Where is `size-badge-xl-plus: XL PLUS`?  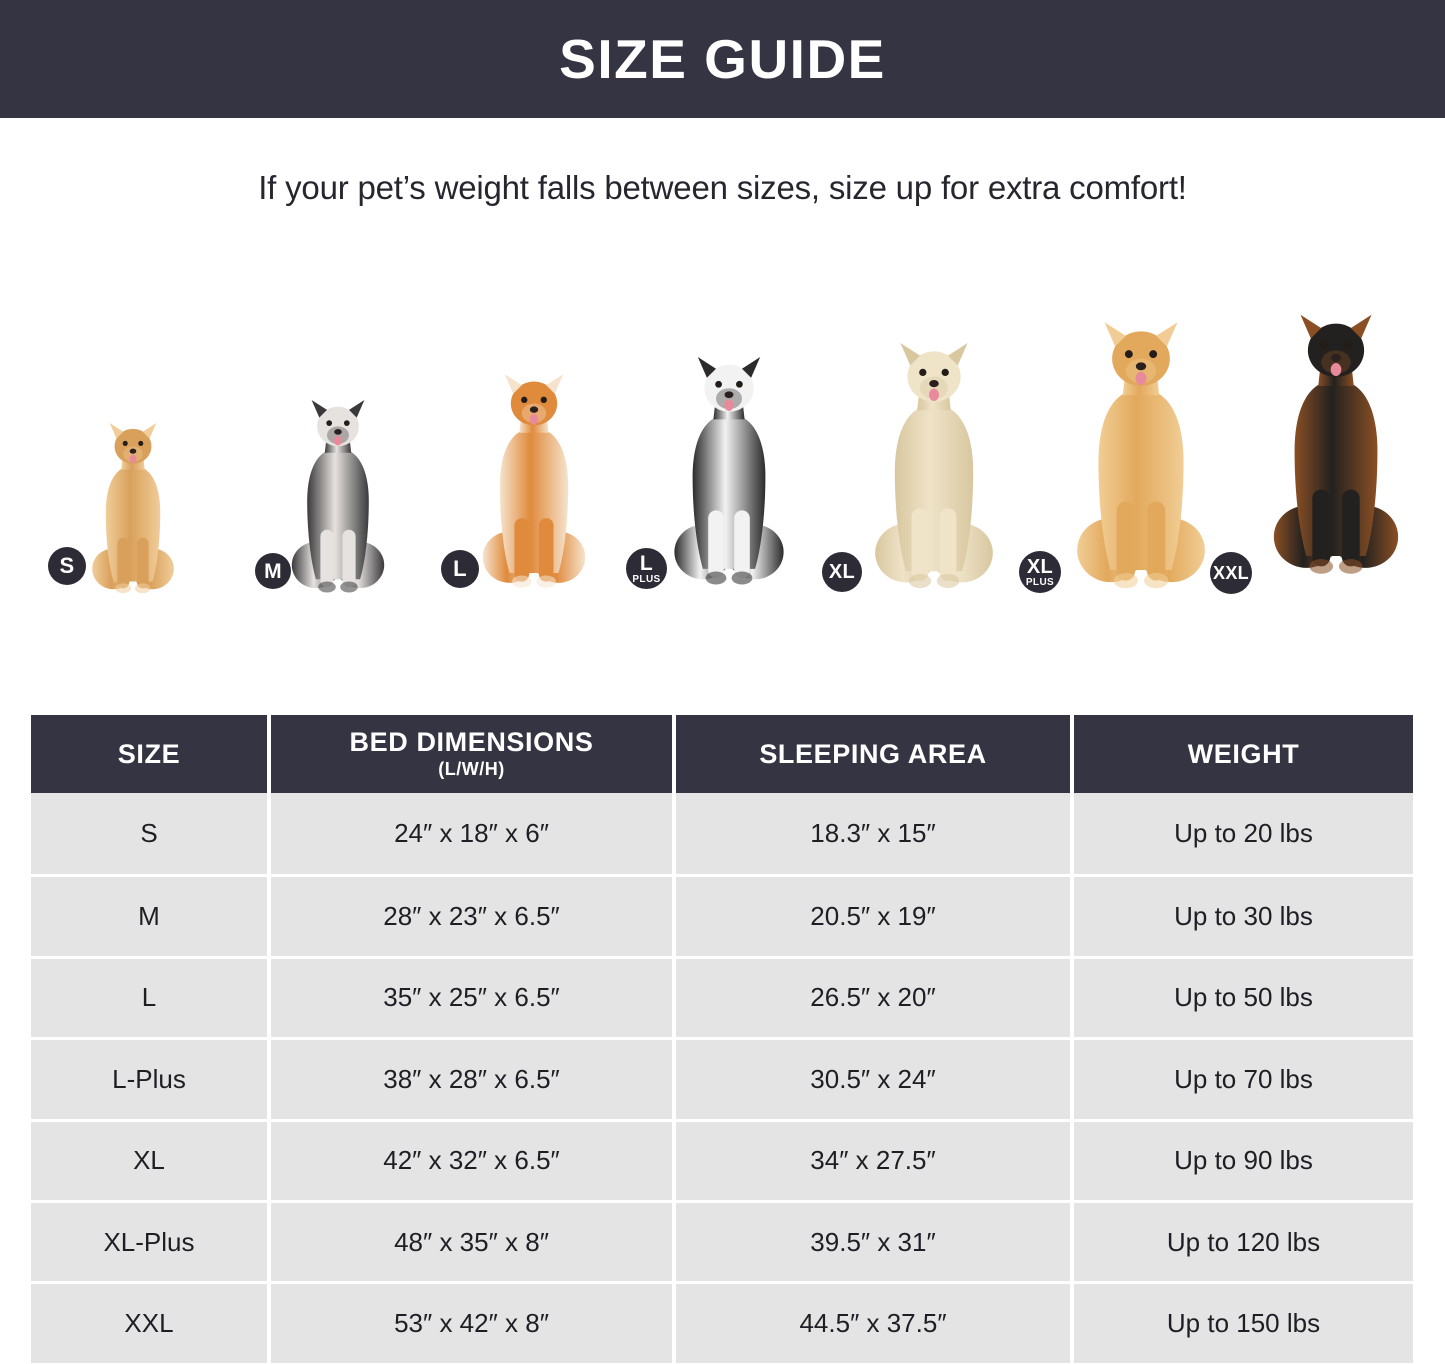
size-badge-xl-plus: XL PLUS is located at coordinates (1040, 572).